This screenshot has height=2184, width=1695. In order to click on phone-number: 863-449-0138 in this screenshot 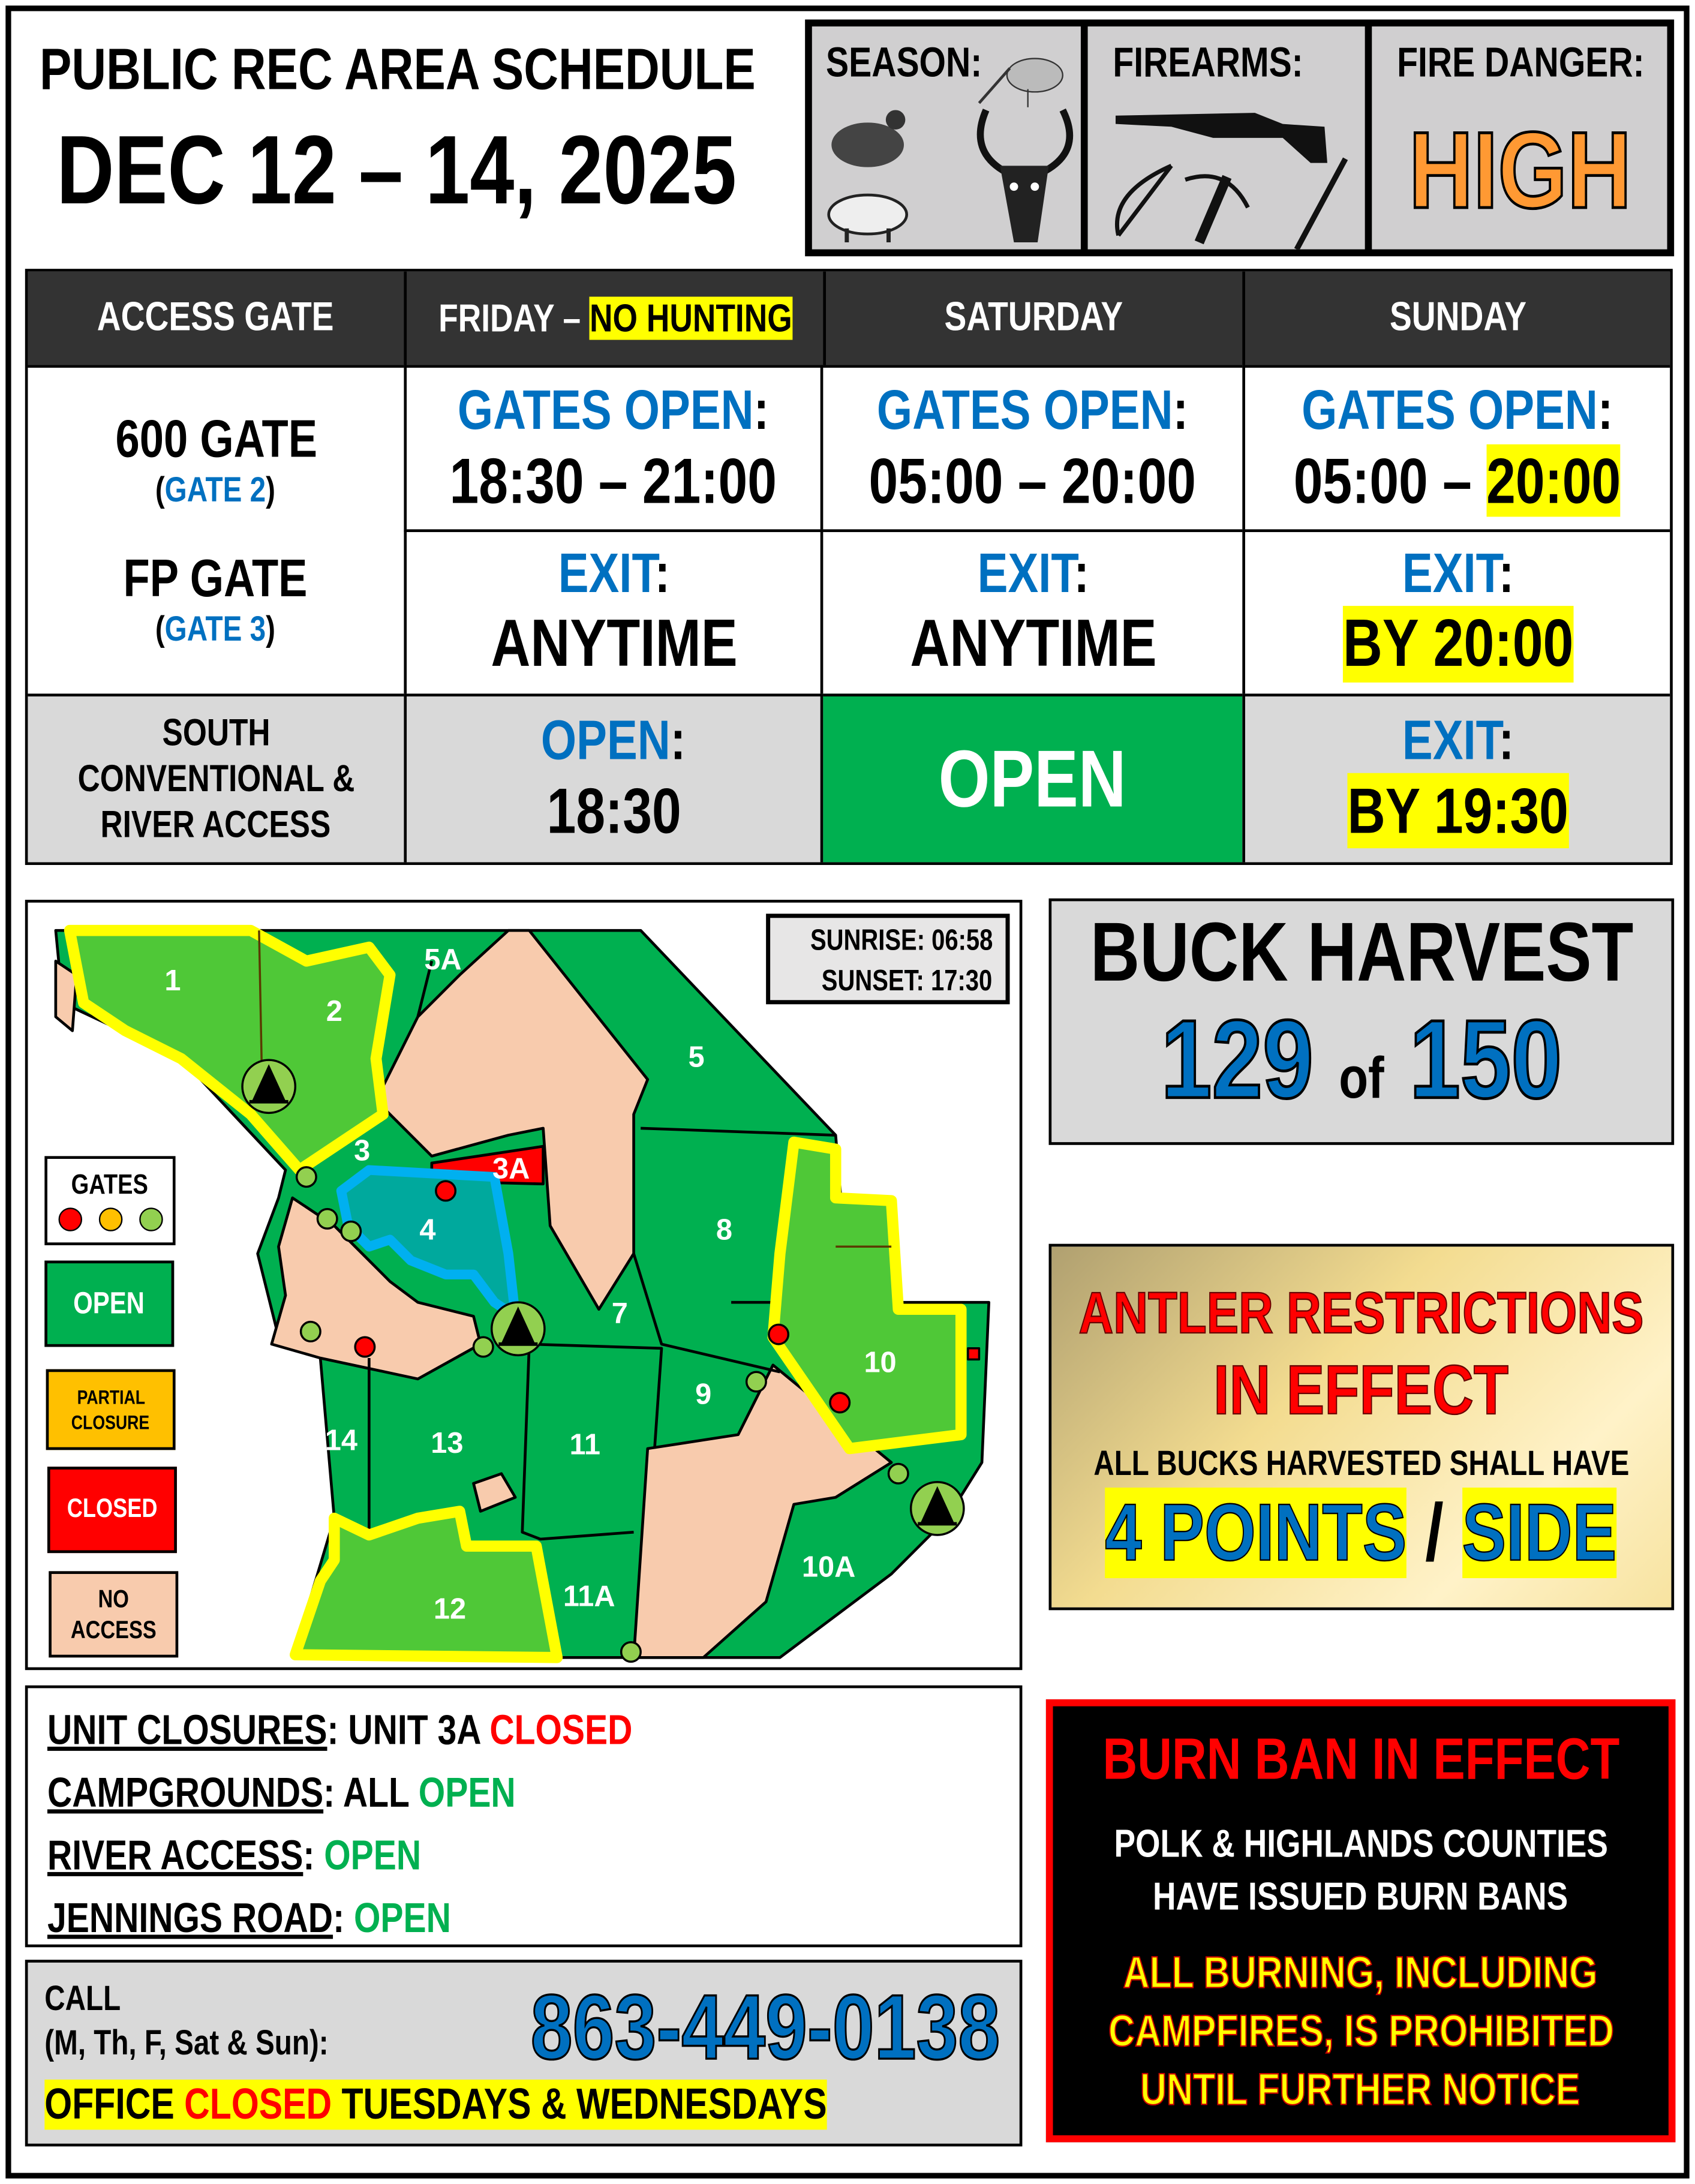, I will do `click(765, 2026)`.